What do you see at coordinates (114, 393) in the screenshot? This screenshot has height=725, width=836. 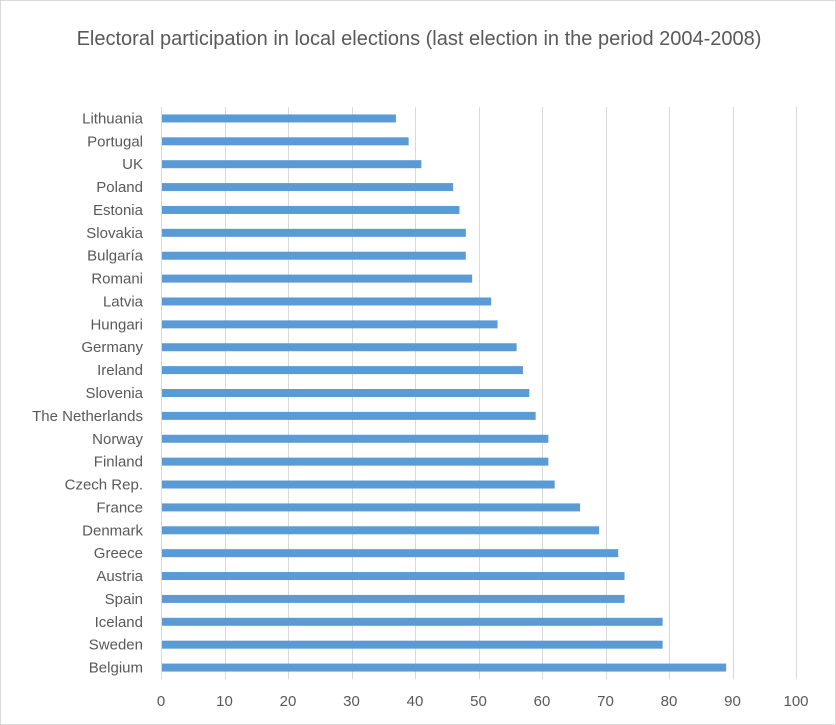 I see `category-label: Slovenia` at bounding box center [114, 393].